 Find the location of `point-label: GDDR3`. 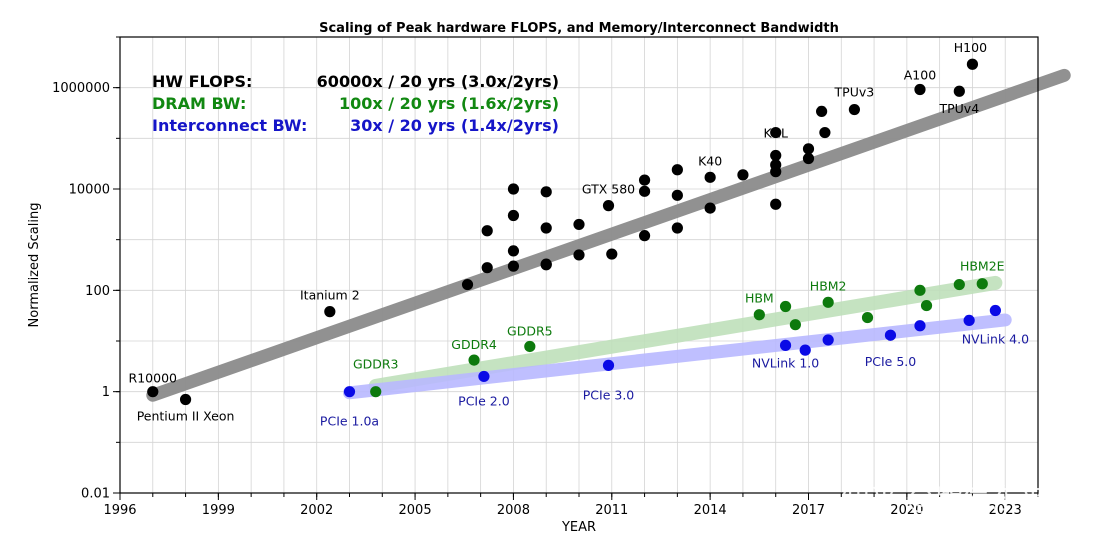

point-label: GDDR3 is located at coordinates (376, 364).